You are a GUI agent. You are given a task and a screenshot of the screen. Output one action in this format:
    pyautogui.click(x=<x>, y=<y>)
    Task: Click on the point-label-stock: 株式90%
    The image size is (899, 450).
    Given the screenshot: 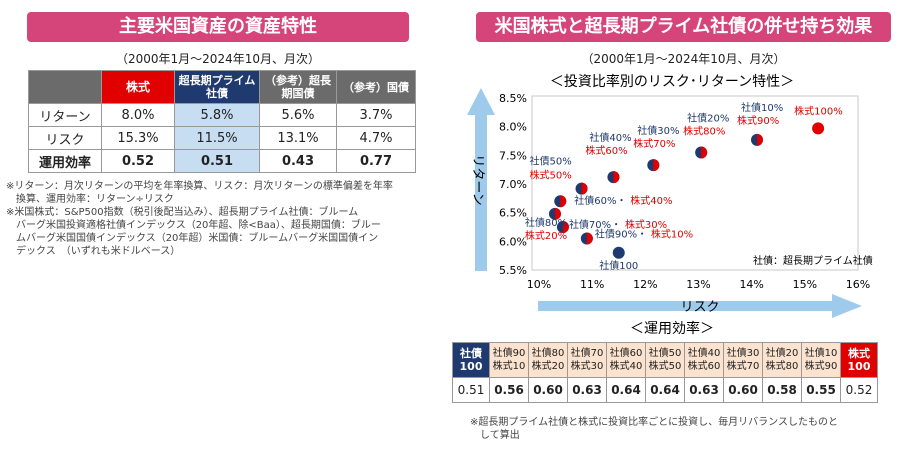 What is the action you would take?
    pyautogui.click(x=758, y=120)
    